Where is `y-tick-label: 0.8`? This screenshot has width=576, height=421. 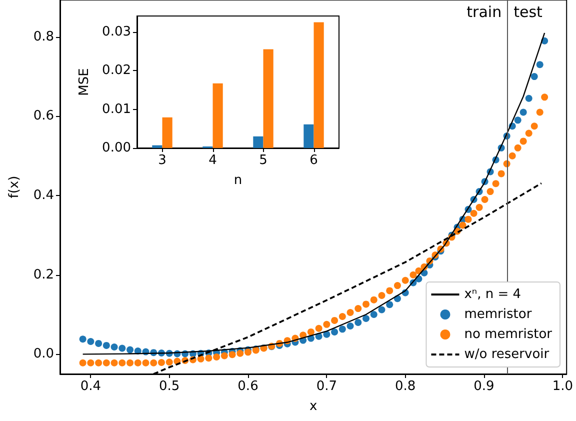 y-tick-label: 0.8 is located at coordinates (43, 36).